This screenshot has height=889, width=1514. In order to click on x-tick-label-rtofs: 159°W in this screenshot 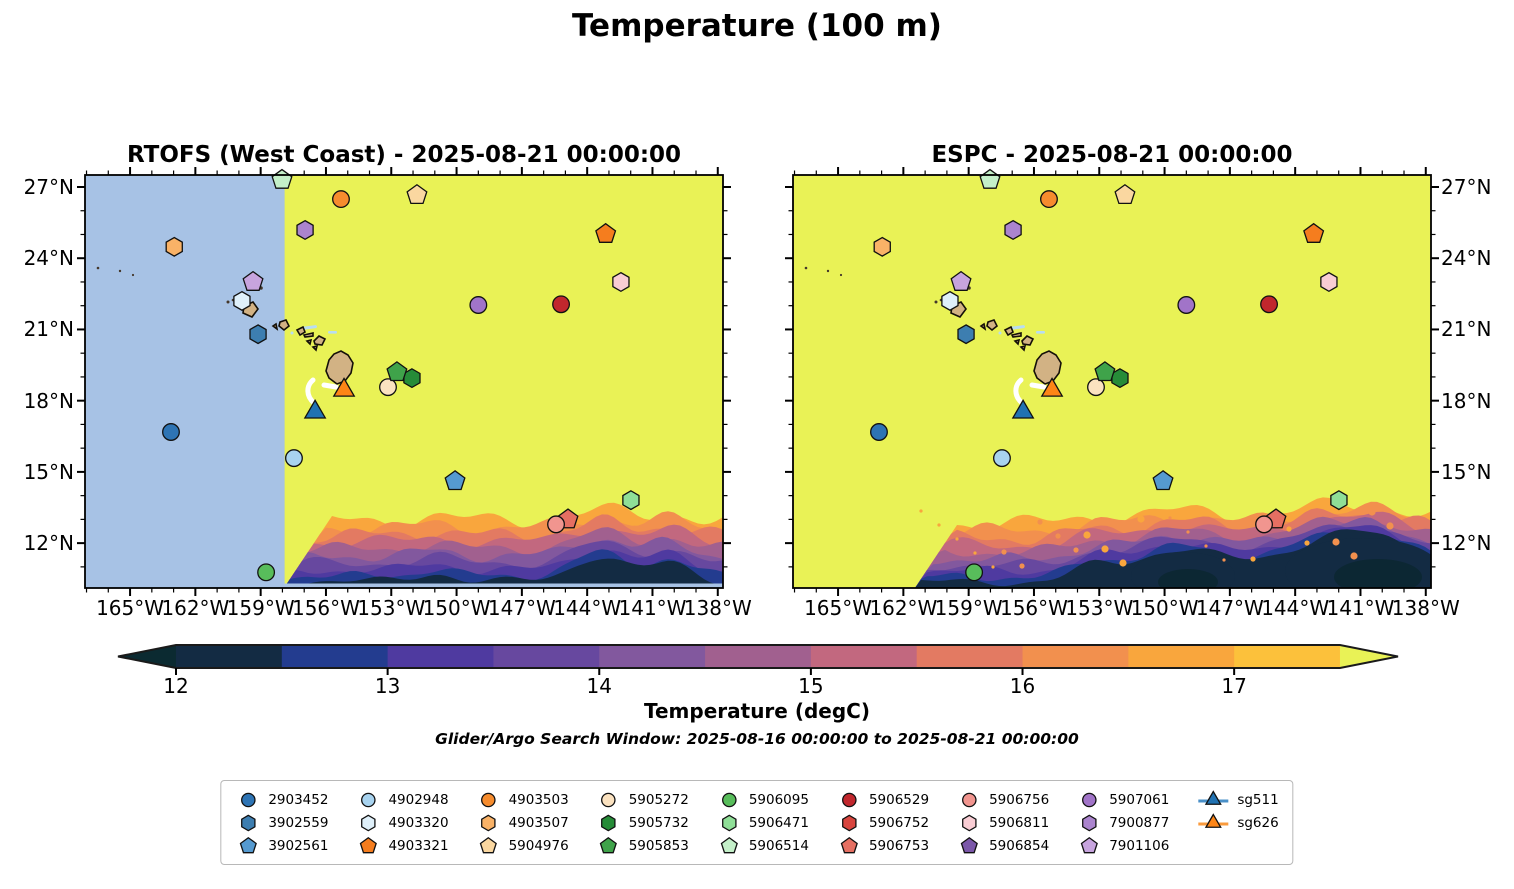, I will do `click(260, 608)`.